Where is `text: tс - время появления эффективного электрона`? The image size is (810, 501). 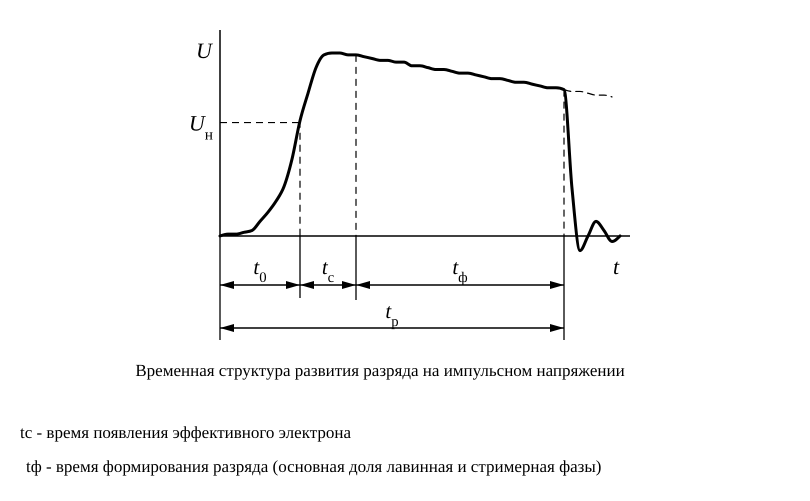
text: tс - время появления эффективного электрона is located at coordinates (186, 432).